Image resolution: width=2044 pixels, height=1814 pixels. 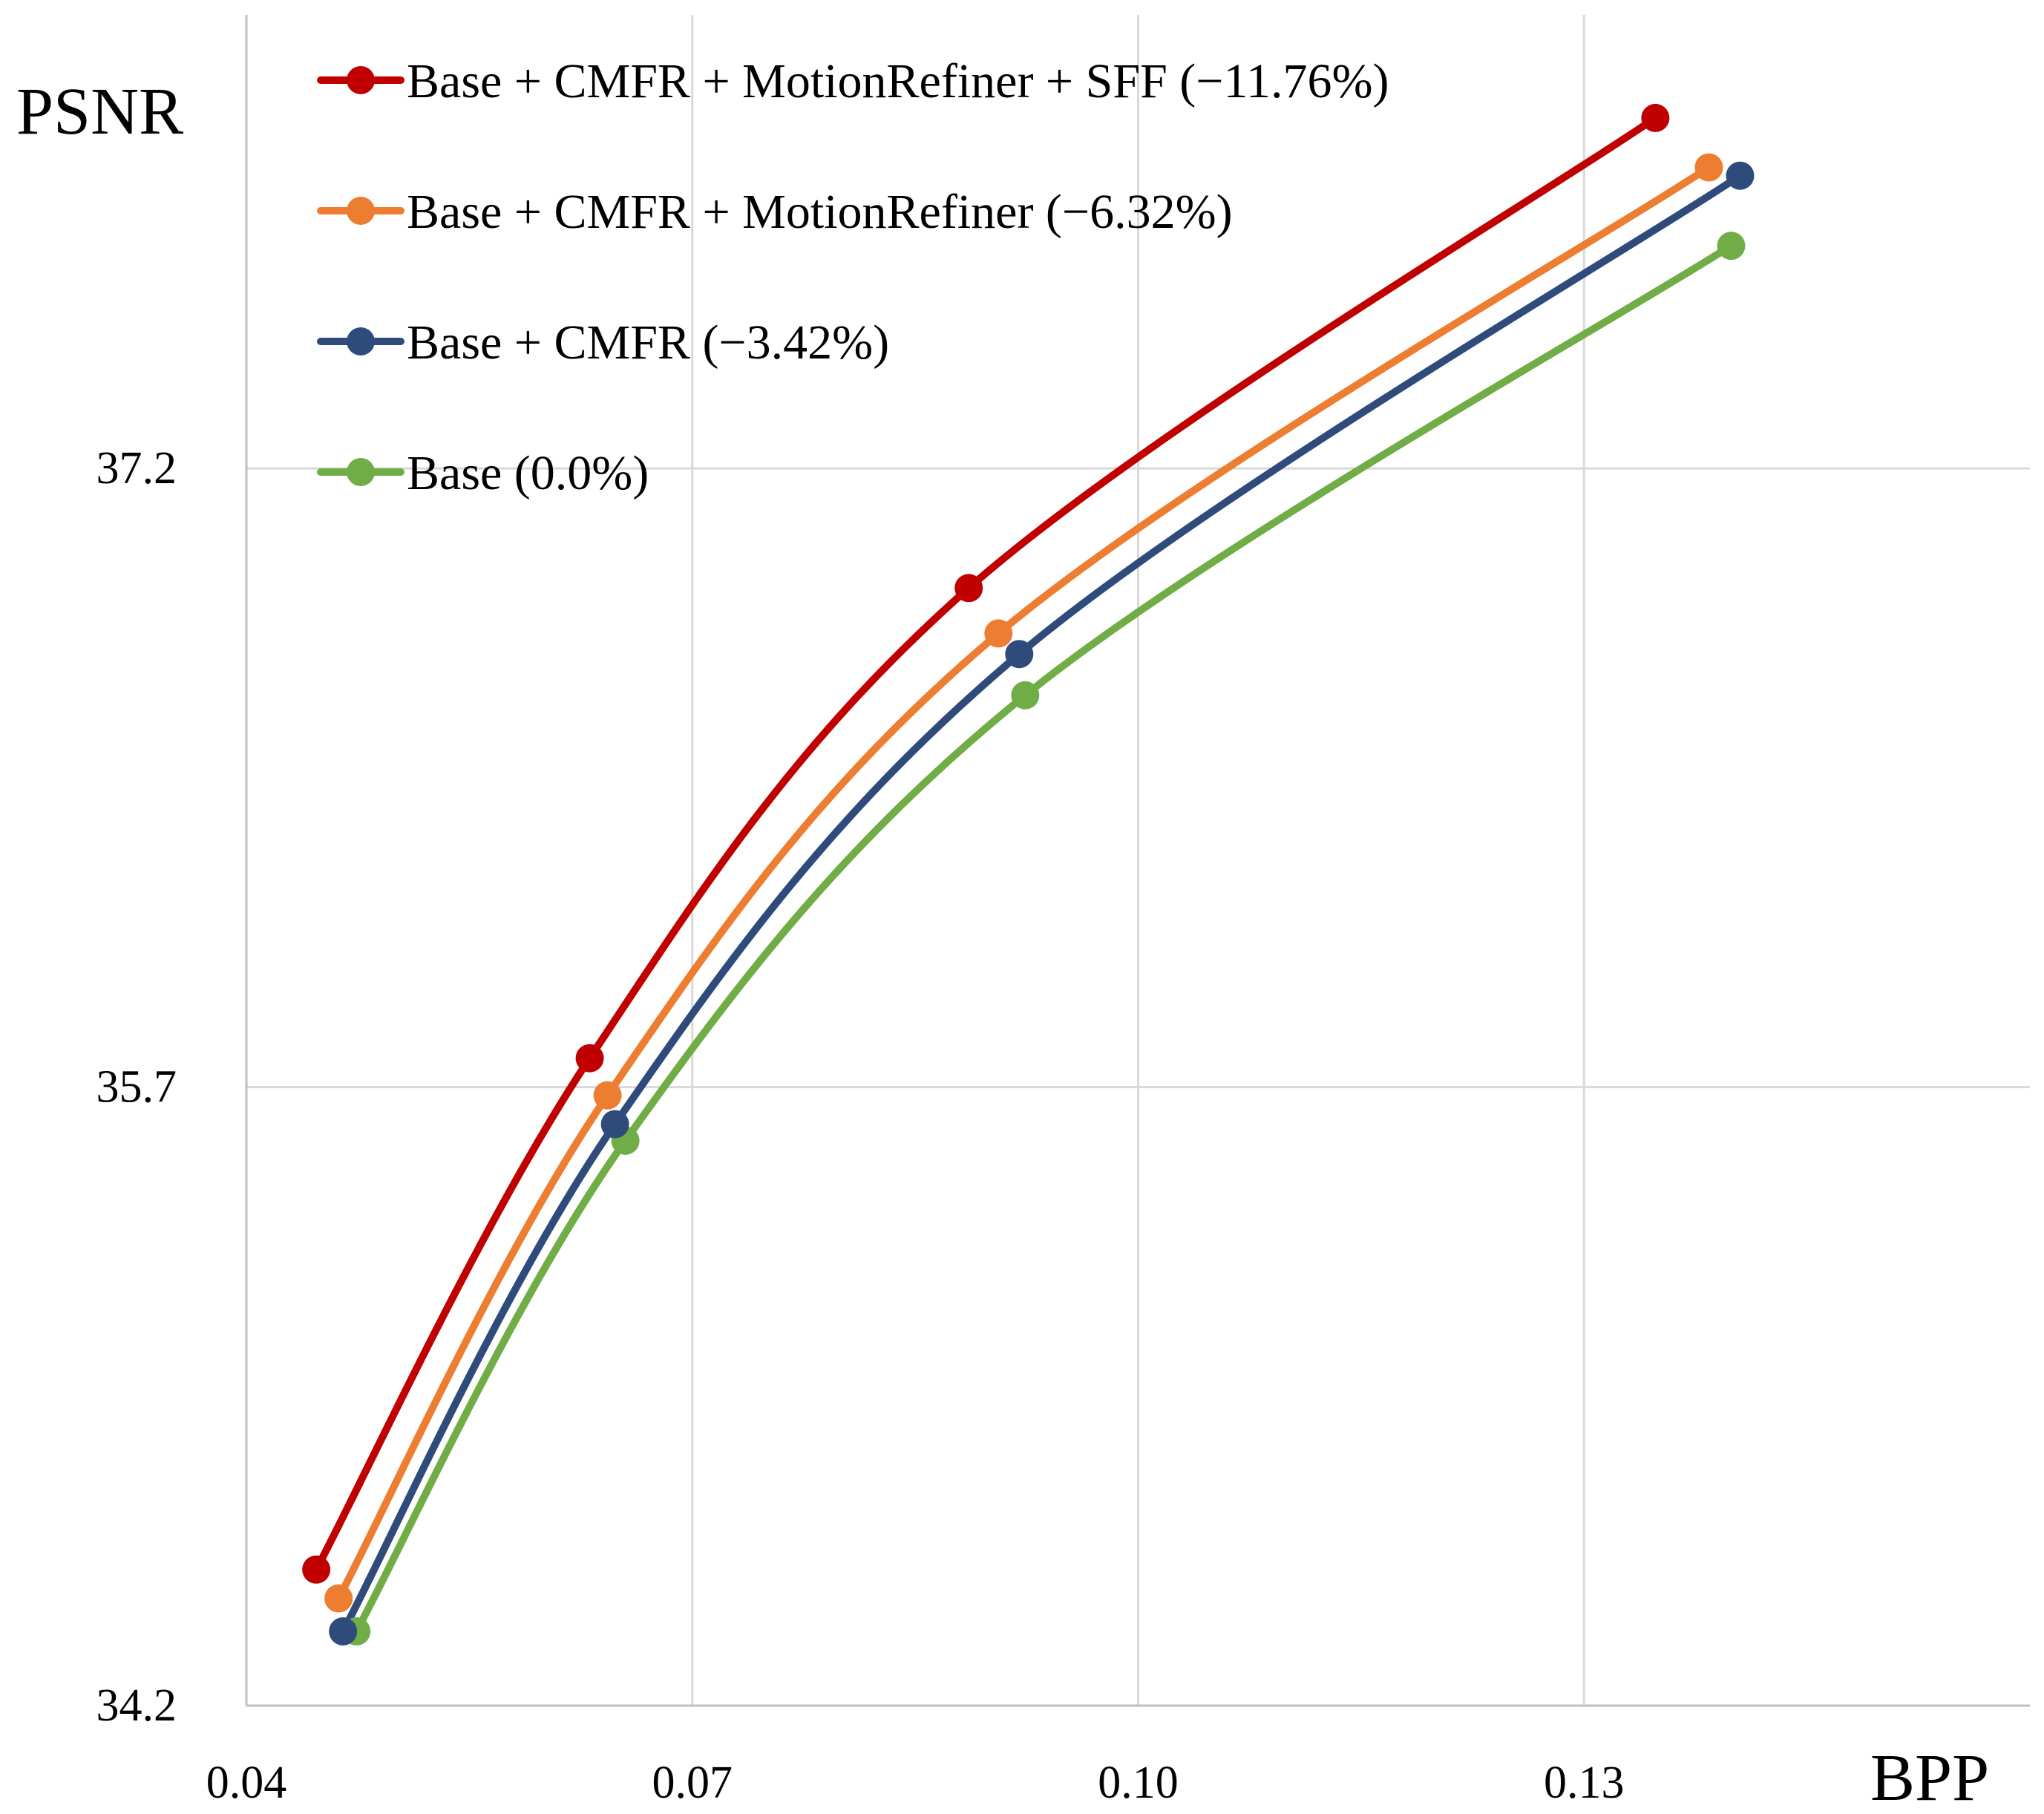 I want to click on y-axis-title: PSNR, so click(x=99, y=111).